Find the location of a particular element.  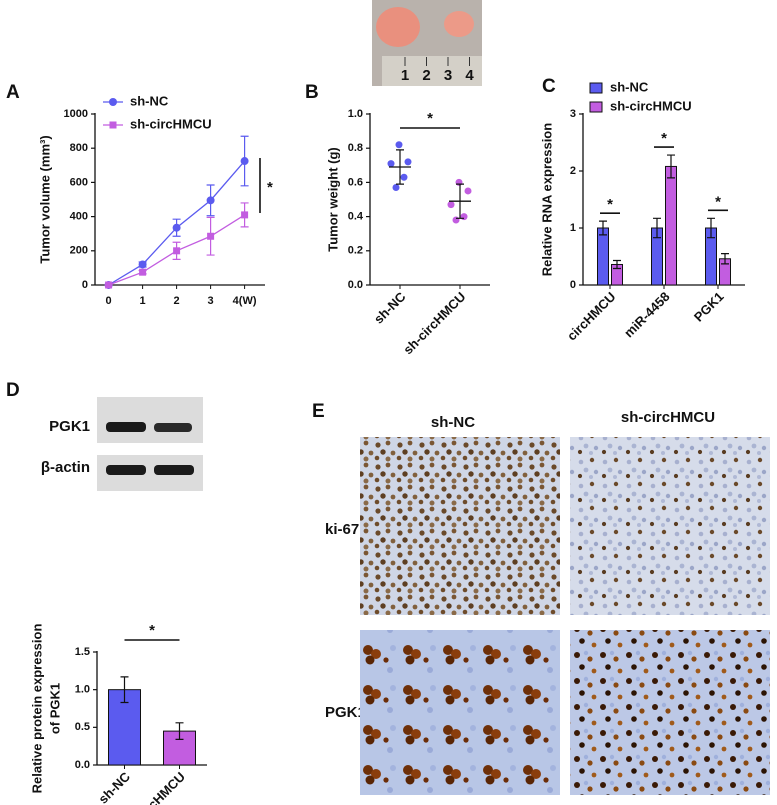

y-axis-label: of PGK1 is located at coordinates (54, 708).